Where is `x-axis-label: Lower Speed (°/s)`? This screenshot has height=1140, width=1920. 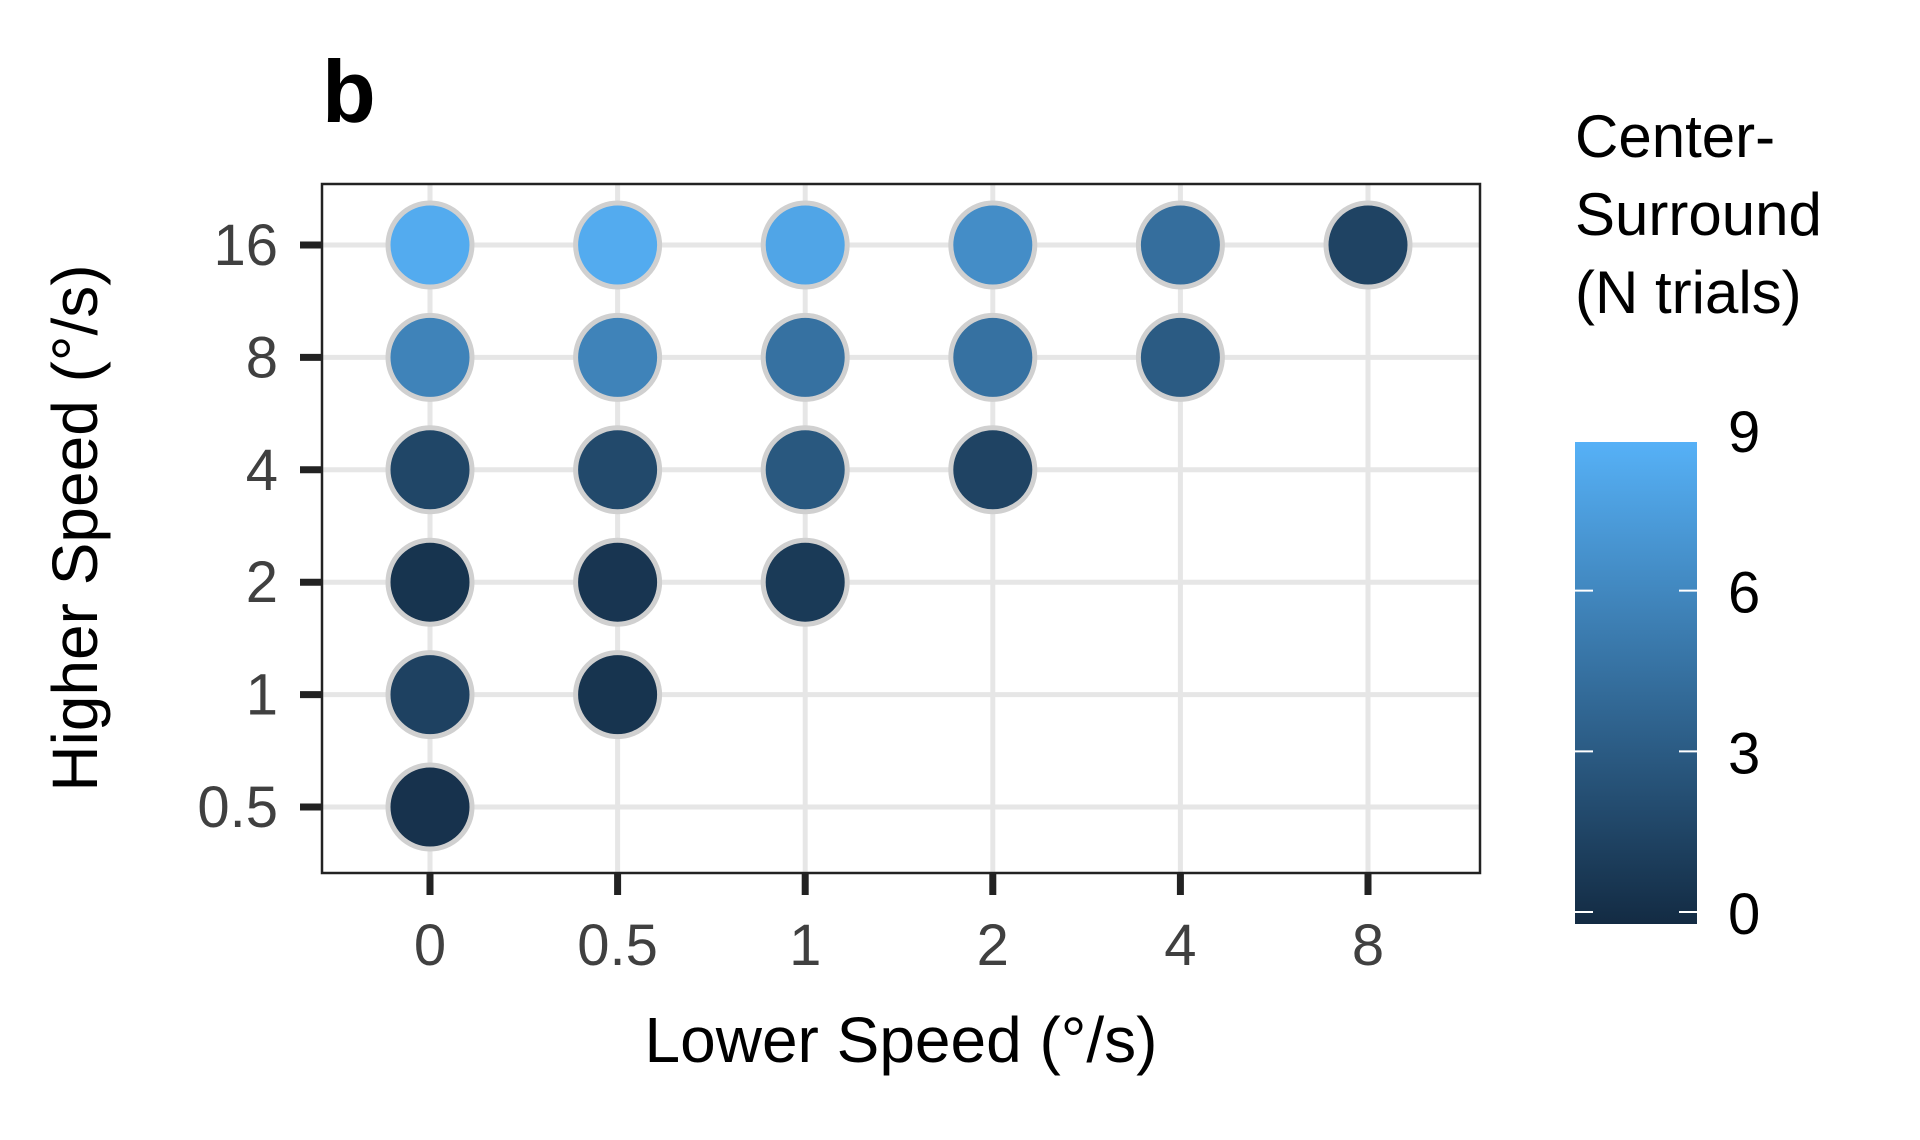 x-axis-label: Lower Speed (°/s) is located at coordinates (901, 1040).